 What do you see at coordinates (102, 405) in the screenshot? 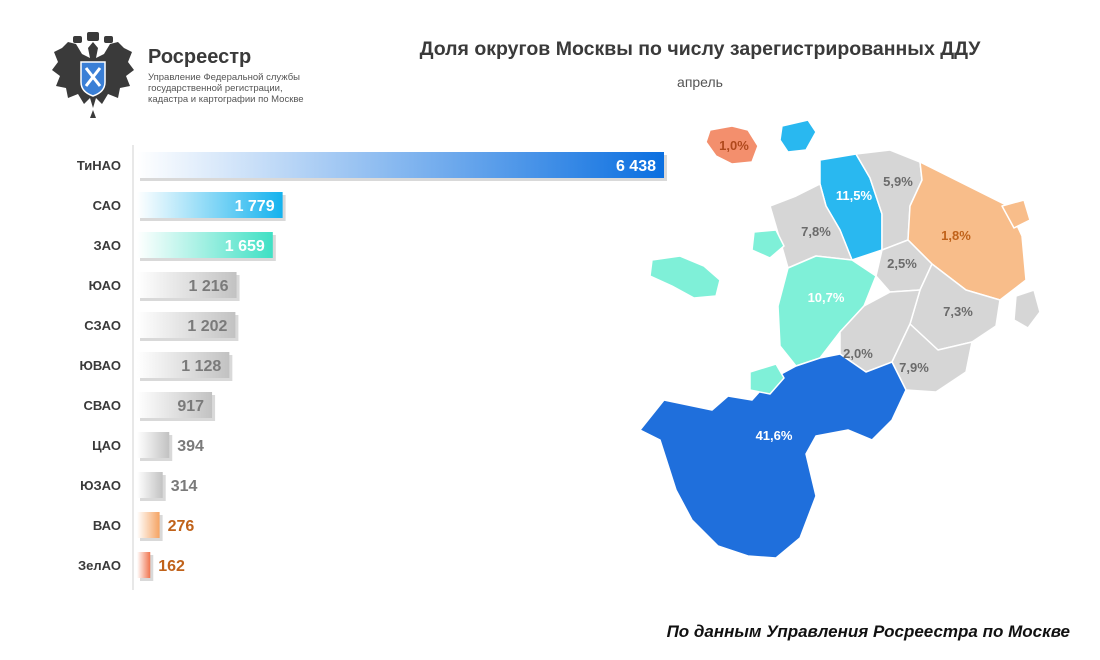
I see `category-label: СВАО` at bounding box center [102, 405].